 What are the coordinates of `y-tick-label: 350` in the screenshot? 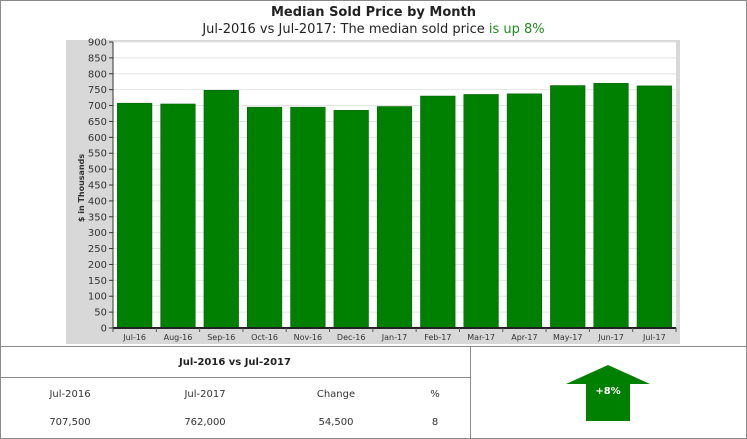 It's located at (97, 217).